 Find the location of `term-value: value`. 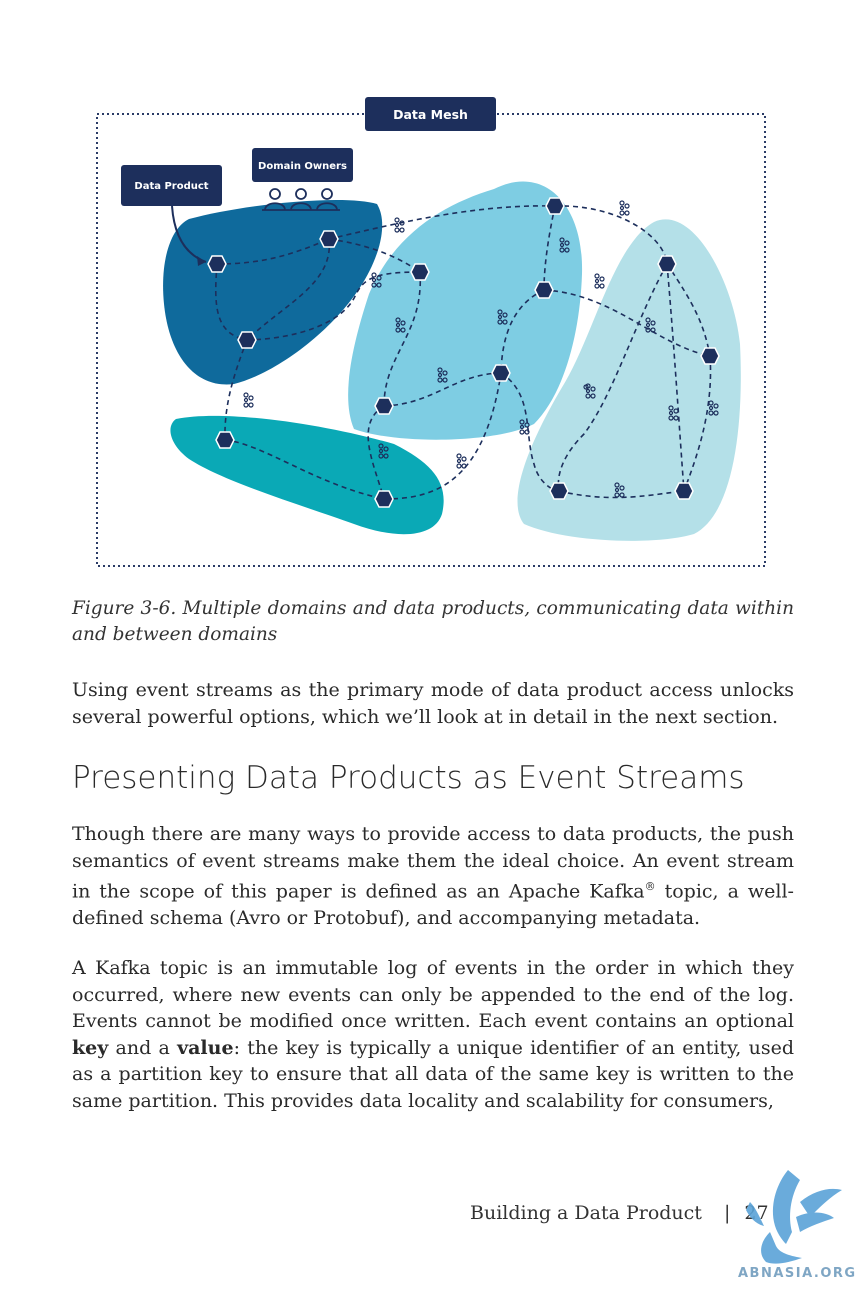

term-value: value is located at coordinates (205, 1047).